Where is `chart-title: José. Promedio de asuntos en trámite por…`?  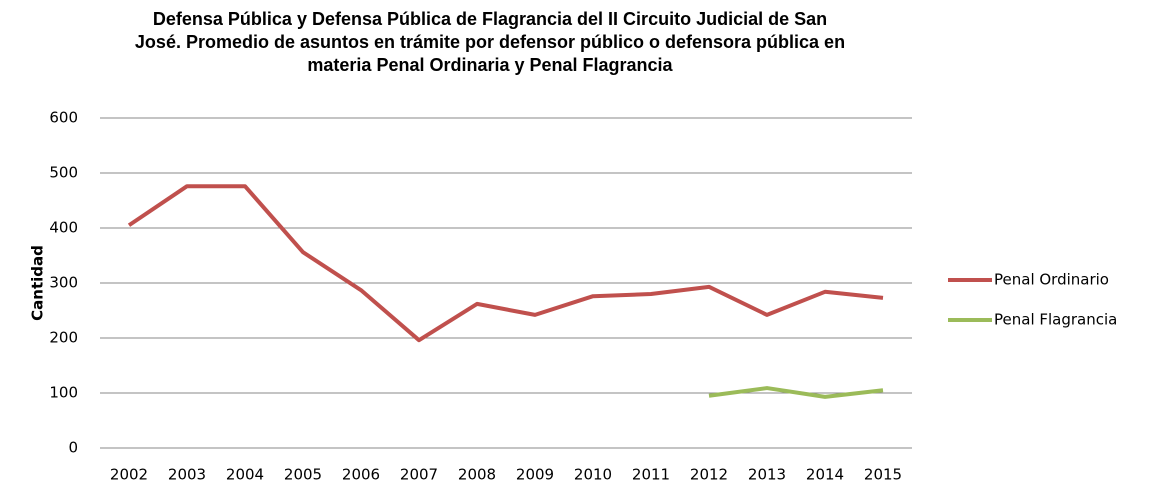 chart-title: José. Promedio de asuntos en trámite por… is located at coordinates (490, 42).